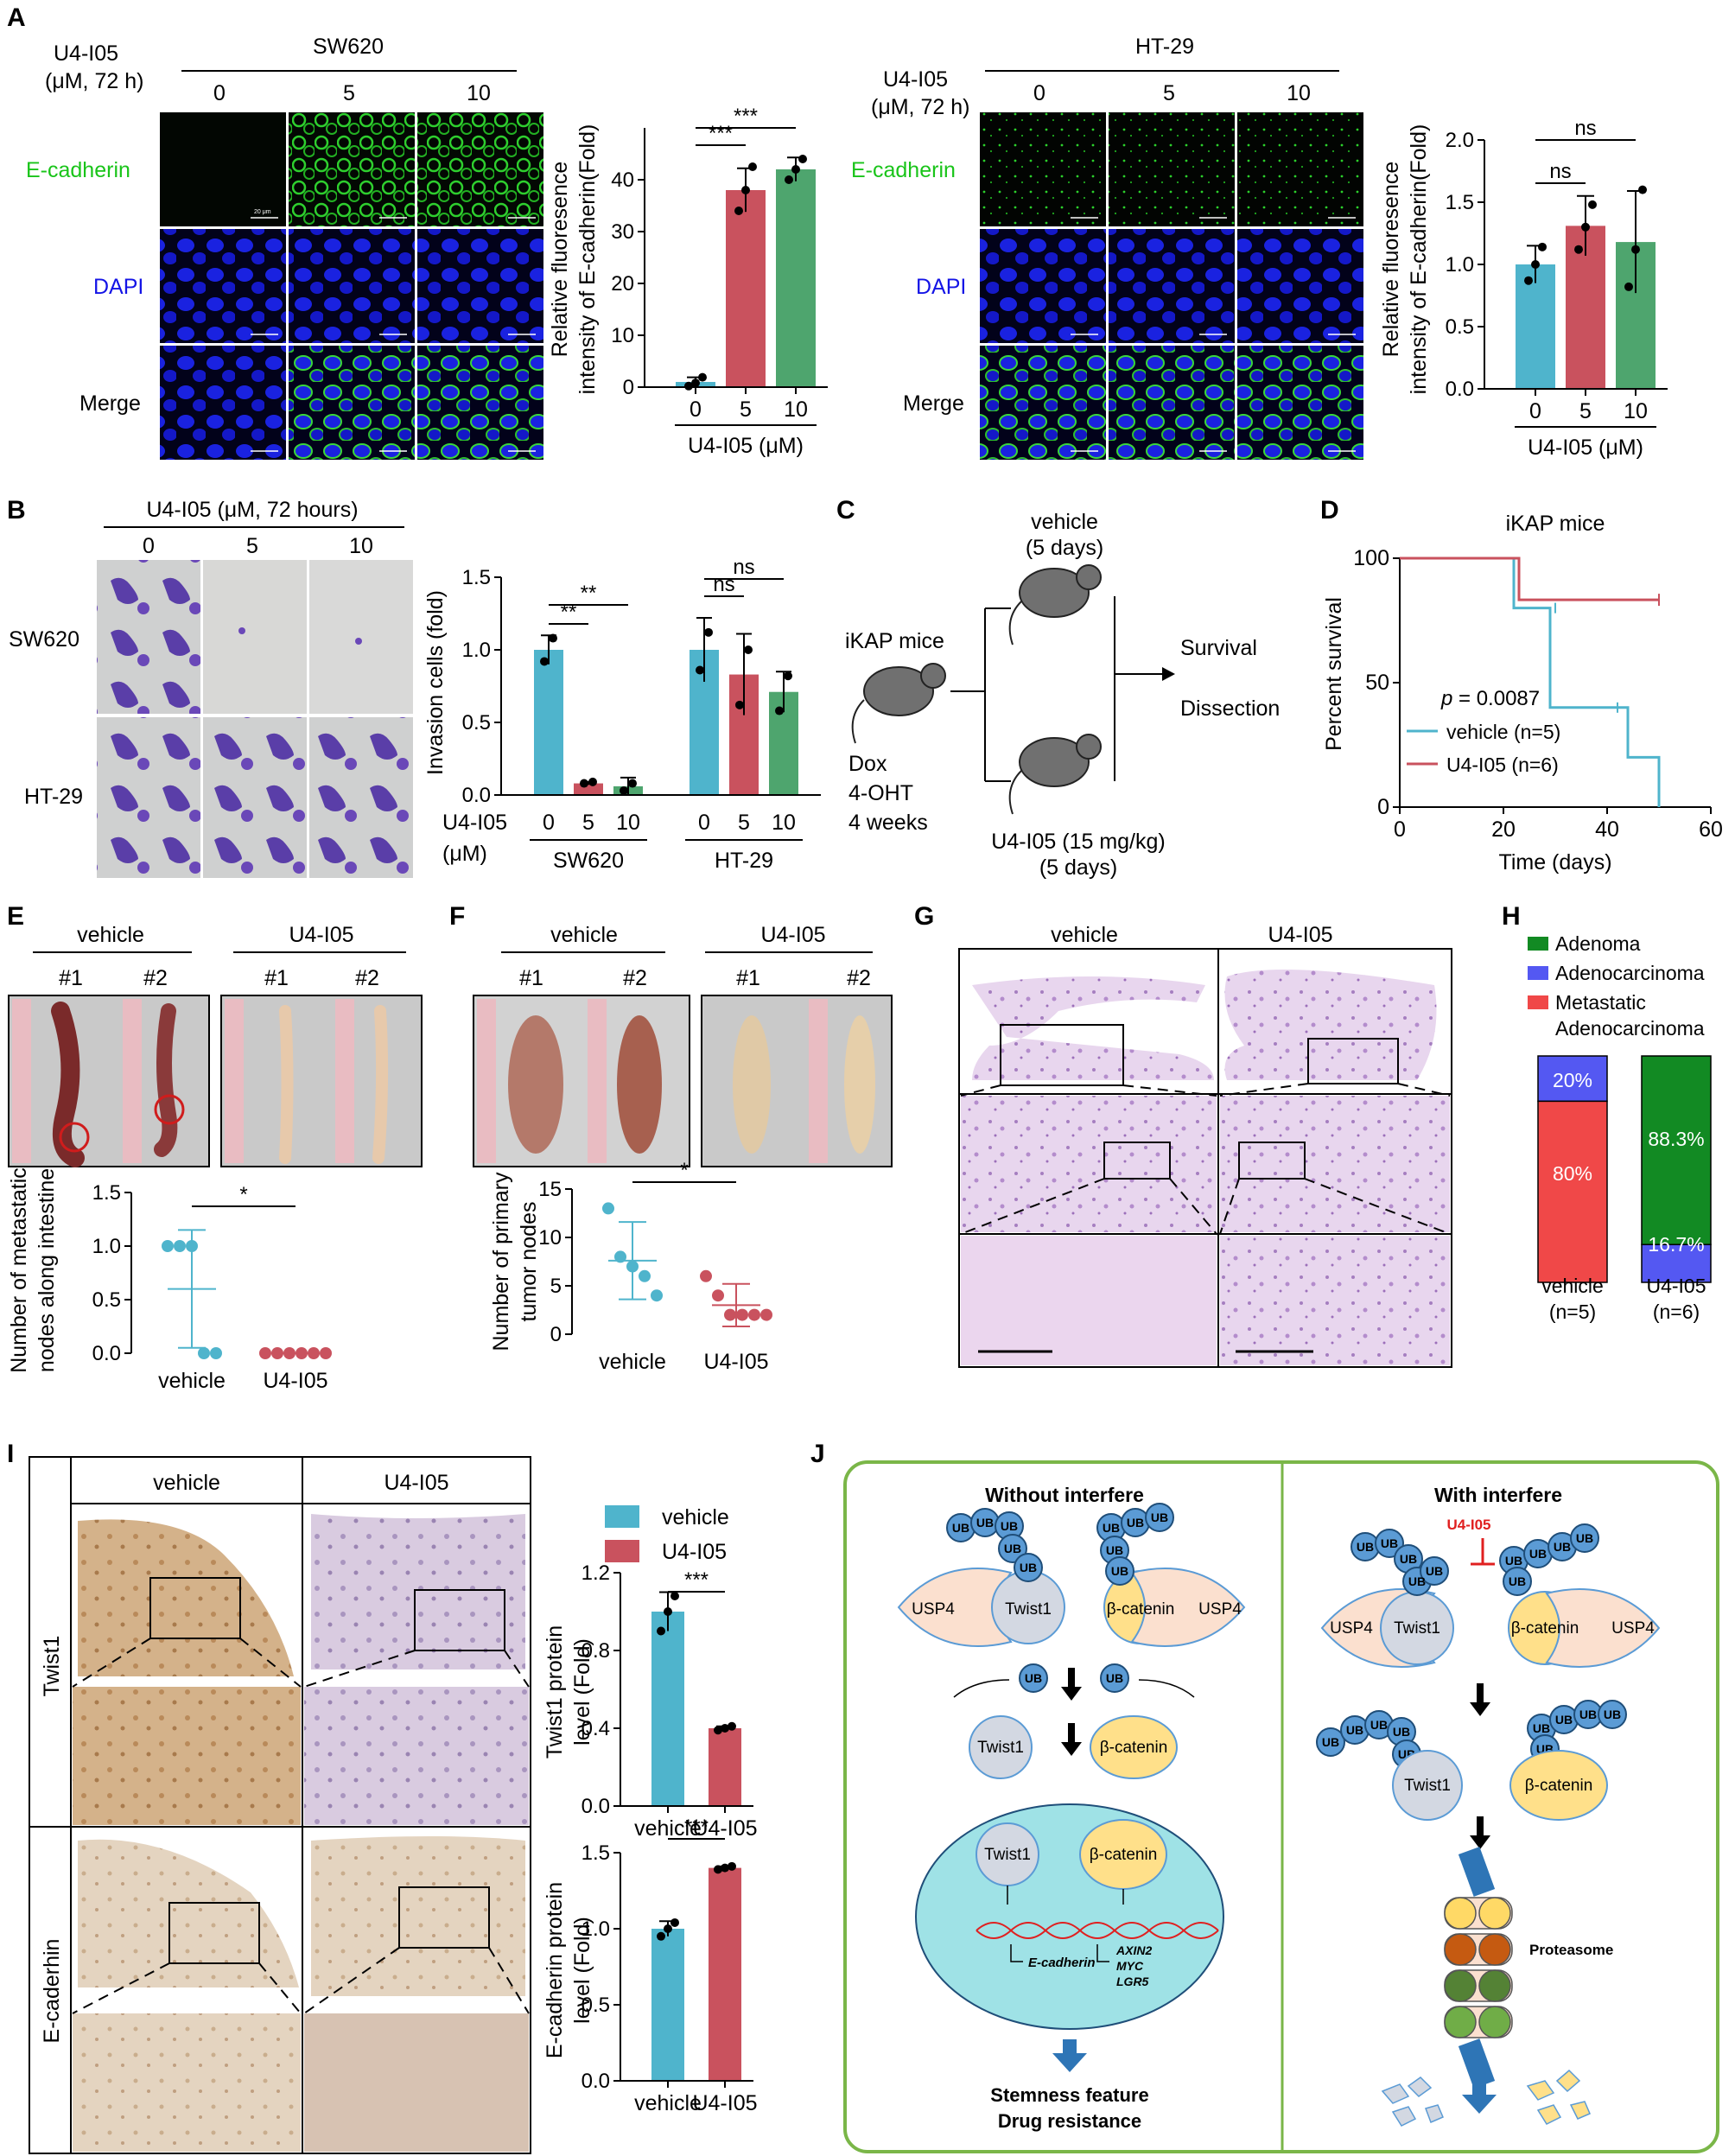  Describe the element at coordinates (752, 1084) in the screenshot. I see `f-tumor-tissue` at that location.